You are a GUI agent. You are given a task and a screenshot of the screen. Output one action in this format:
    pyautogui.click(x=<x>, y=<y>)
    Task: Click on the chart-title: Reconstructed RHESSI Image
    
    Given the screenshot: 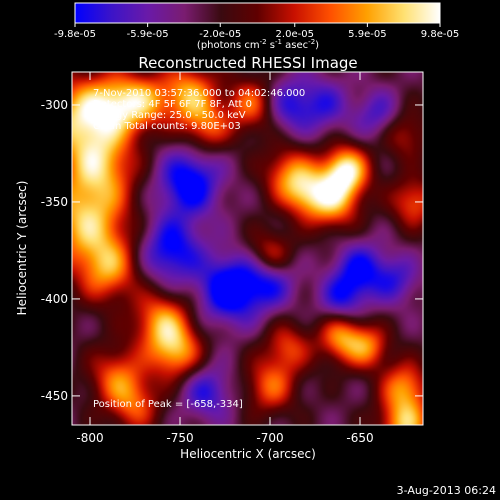 What is the action you would take?
    pyautogui.click(x=247, y=63)
    